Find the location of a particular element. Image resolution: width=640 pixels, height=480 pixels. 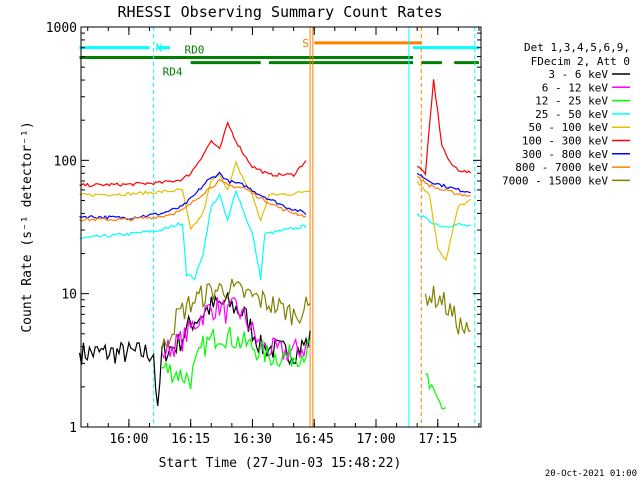

flag-bar-label: N is located at coordinates (159, 48).